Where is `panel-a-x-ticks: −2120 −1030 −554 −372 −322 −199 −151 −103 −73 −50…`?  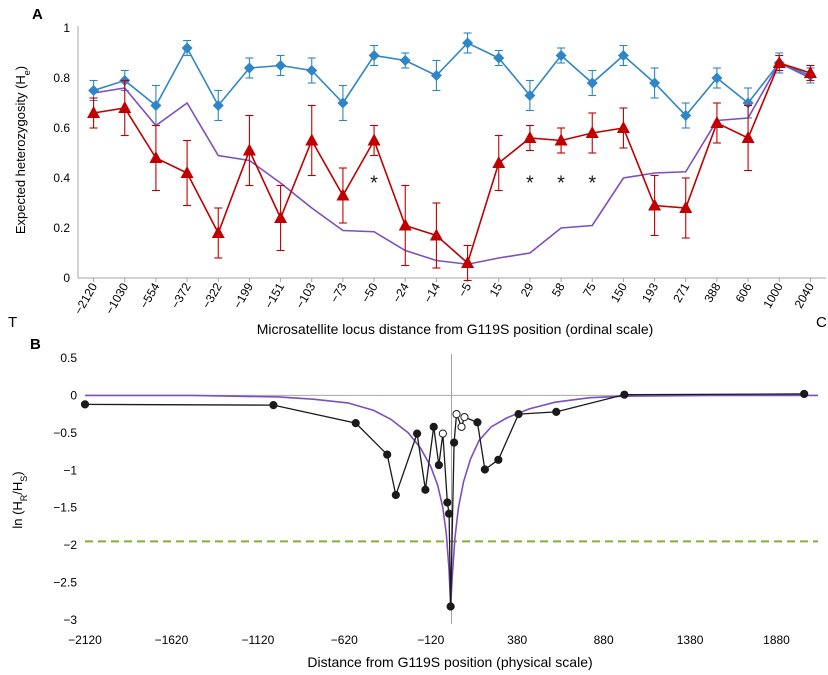 panel-a-x-ticks: −2120 −1030 −554 −372 −322 −199 −151 −103 −73 −50… is located at coordinates (444, 297).